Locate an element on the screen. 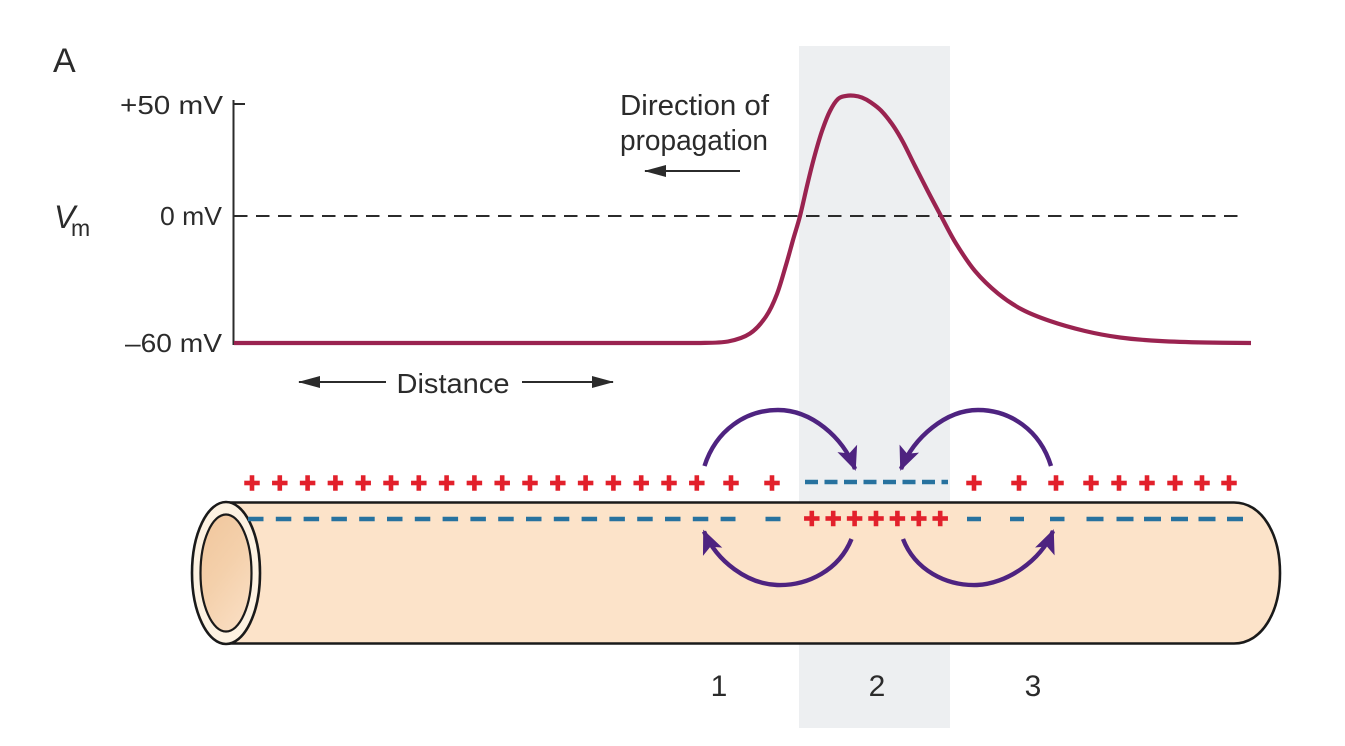 The image size is (1345, 746). svg-text: Direction of is located at coordinates (695, 106).